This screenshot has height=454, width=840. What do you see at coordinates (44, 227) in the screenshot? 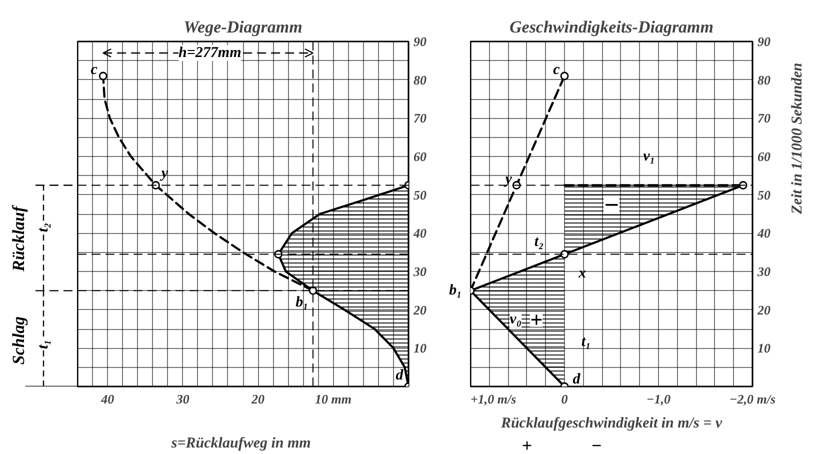
I see `text: t₂` at bounding box center [44, 227].